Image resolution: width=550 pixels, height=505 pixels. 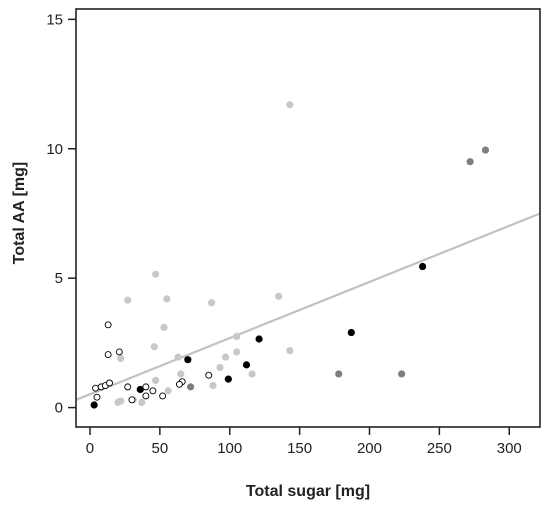 What do you see at coordinates (229, 448) in the screenshot?
I see `x-tick-label: 100` at bounding box center [229, 448].